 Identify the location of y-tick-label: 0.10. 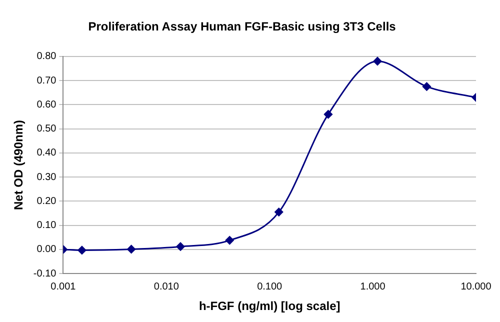
(46, 226).